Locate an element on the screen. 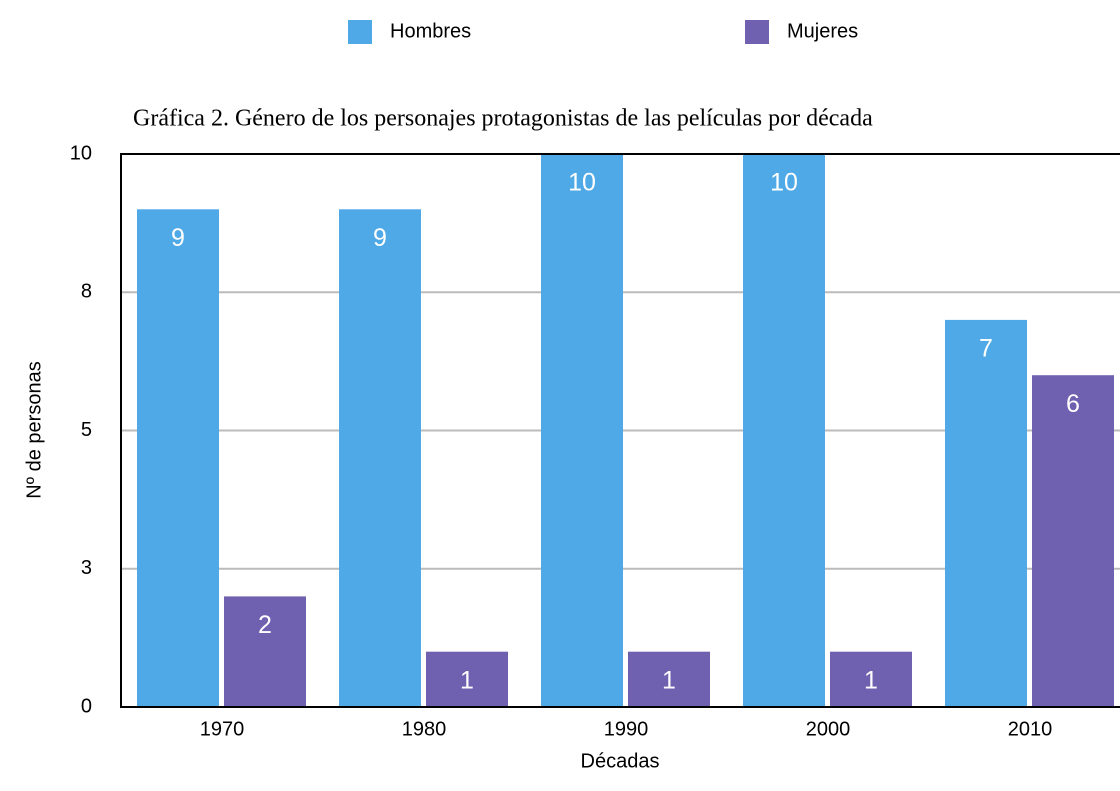  legend-label: Mujeres is located at coordinates (822, 31).